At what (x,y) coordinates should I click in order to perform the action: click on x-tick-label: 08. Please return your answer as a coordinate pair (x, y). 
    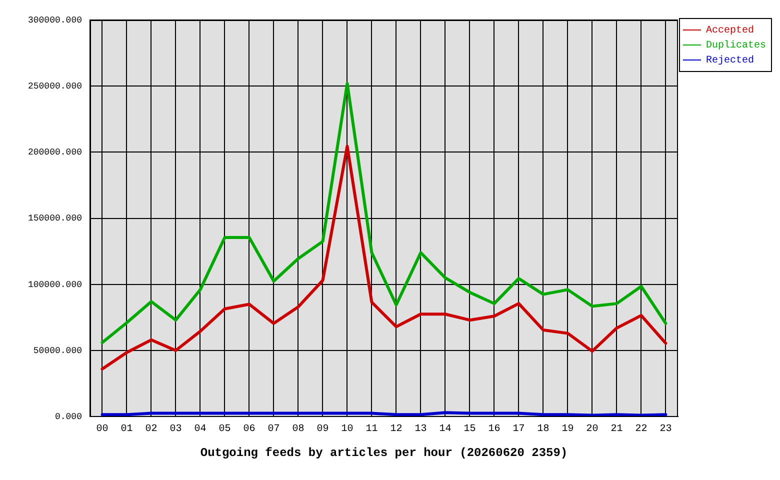
    Looking at the image, I should click on (298, 430).